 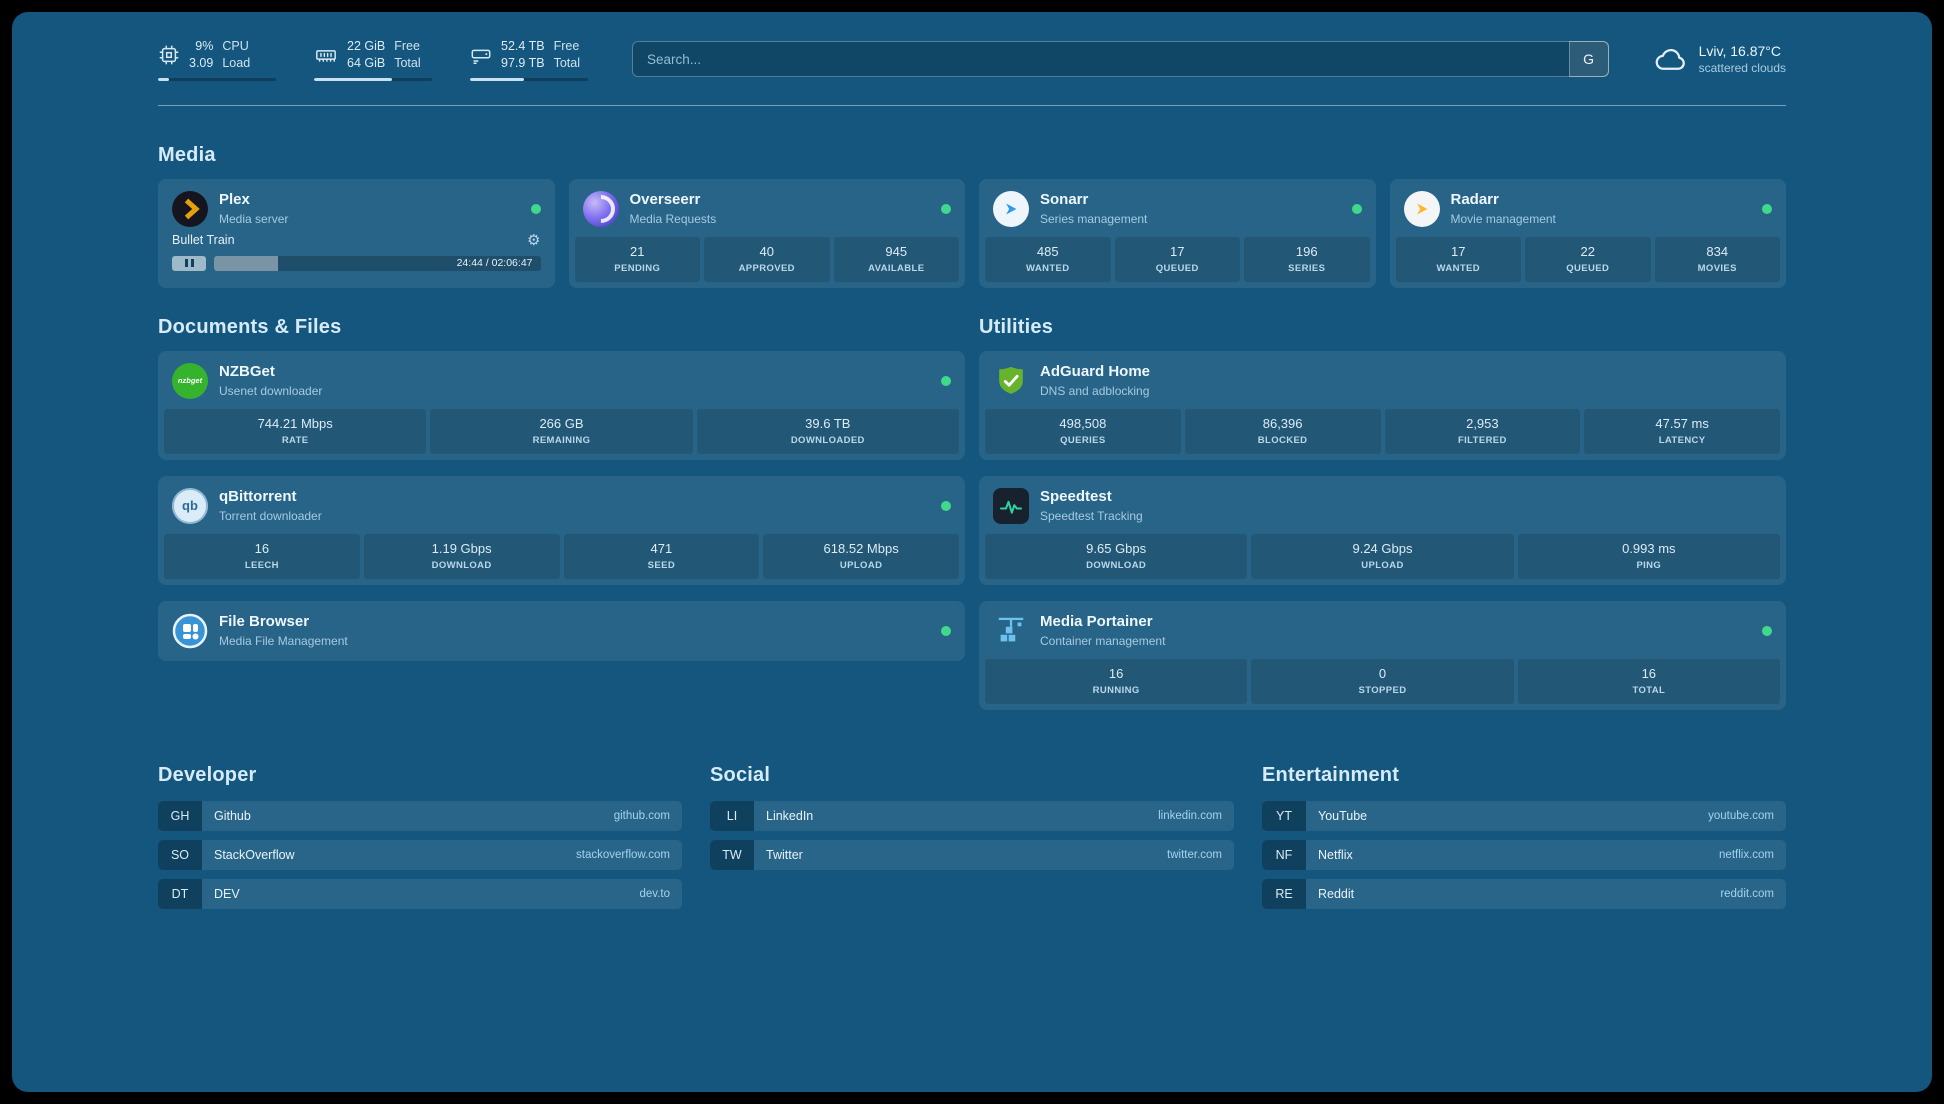 What do you see at coordinates (420, 854) in the screenshot?
I see `bookmark-stackoverflow: SO StackOverflow stackoverflow.com` at bounding box center [420, 854].